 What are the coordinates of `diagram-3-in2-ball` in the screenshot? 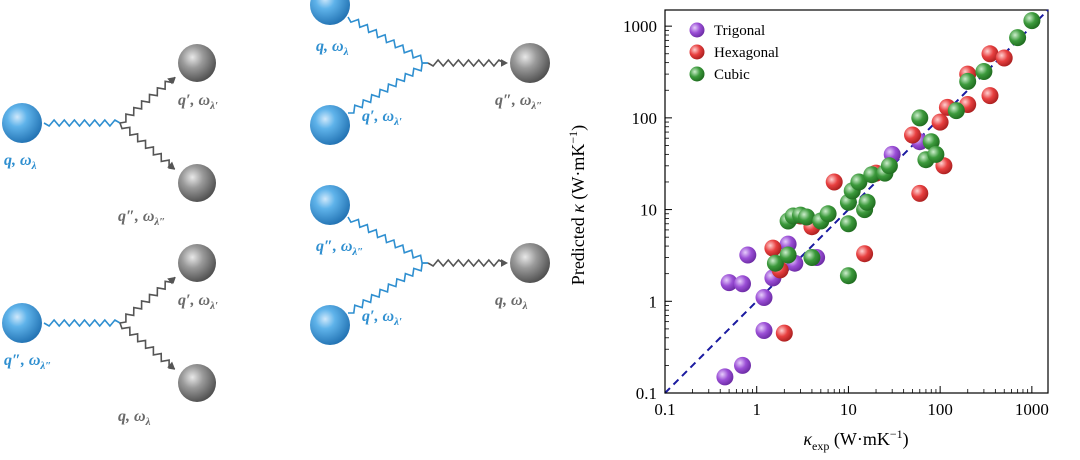 It's located at (330, 325).